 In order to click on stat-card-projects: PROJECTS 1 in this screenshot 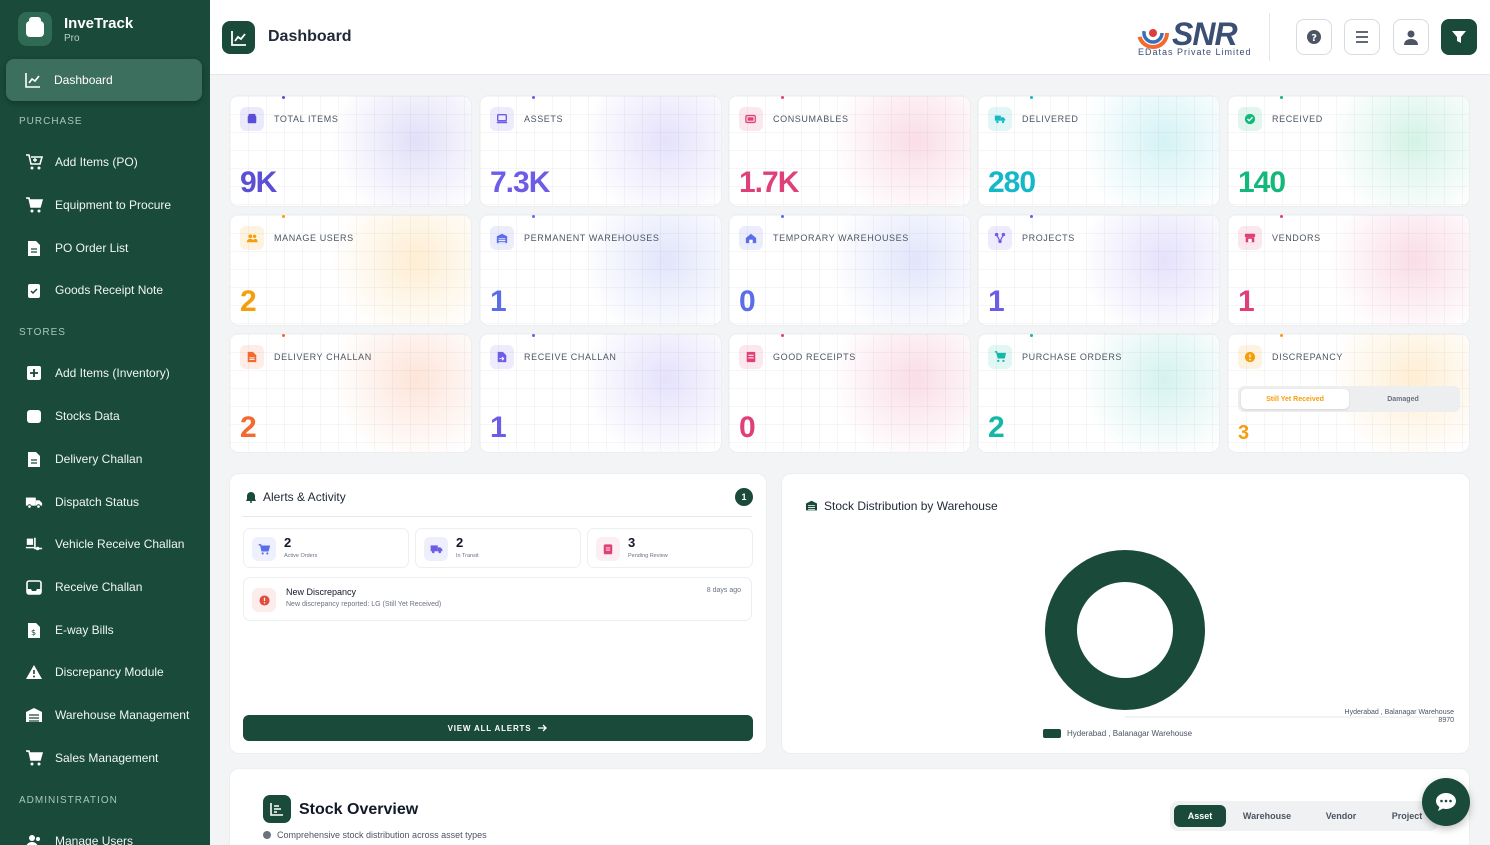, I will do `click(1098, 270)`.